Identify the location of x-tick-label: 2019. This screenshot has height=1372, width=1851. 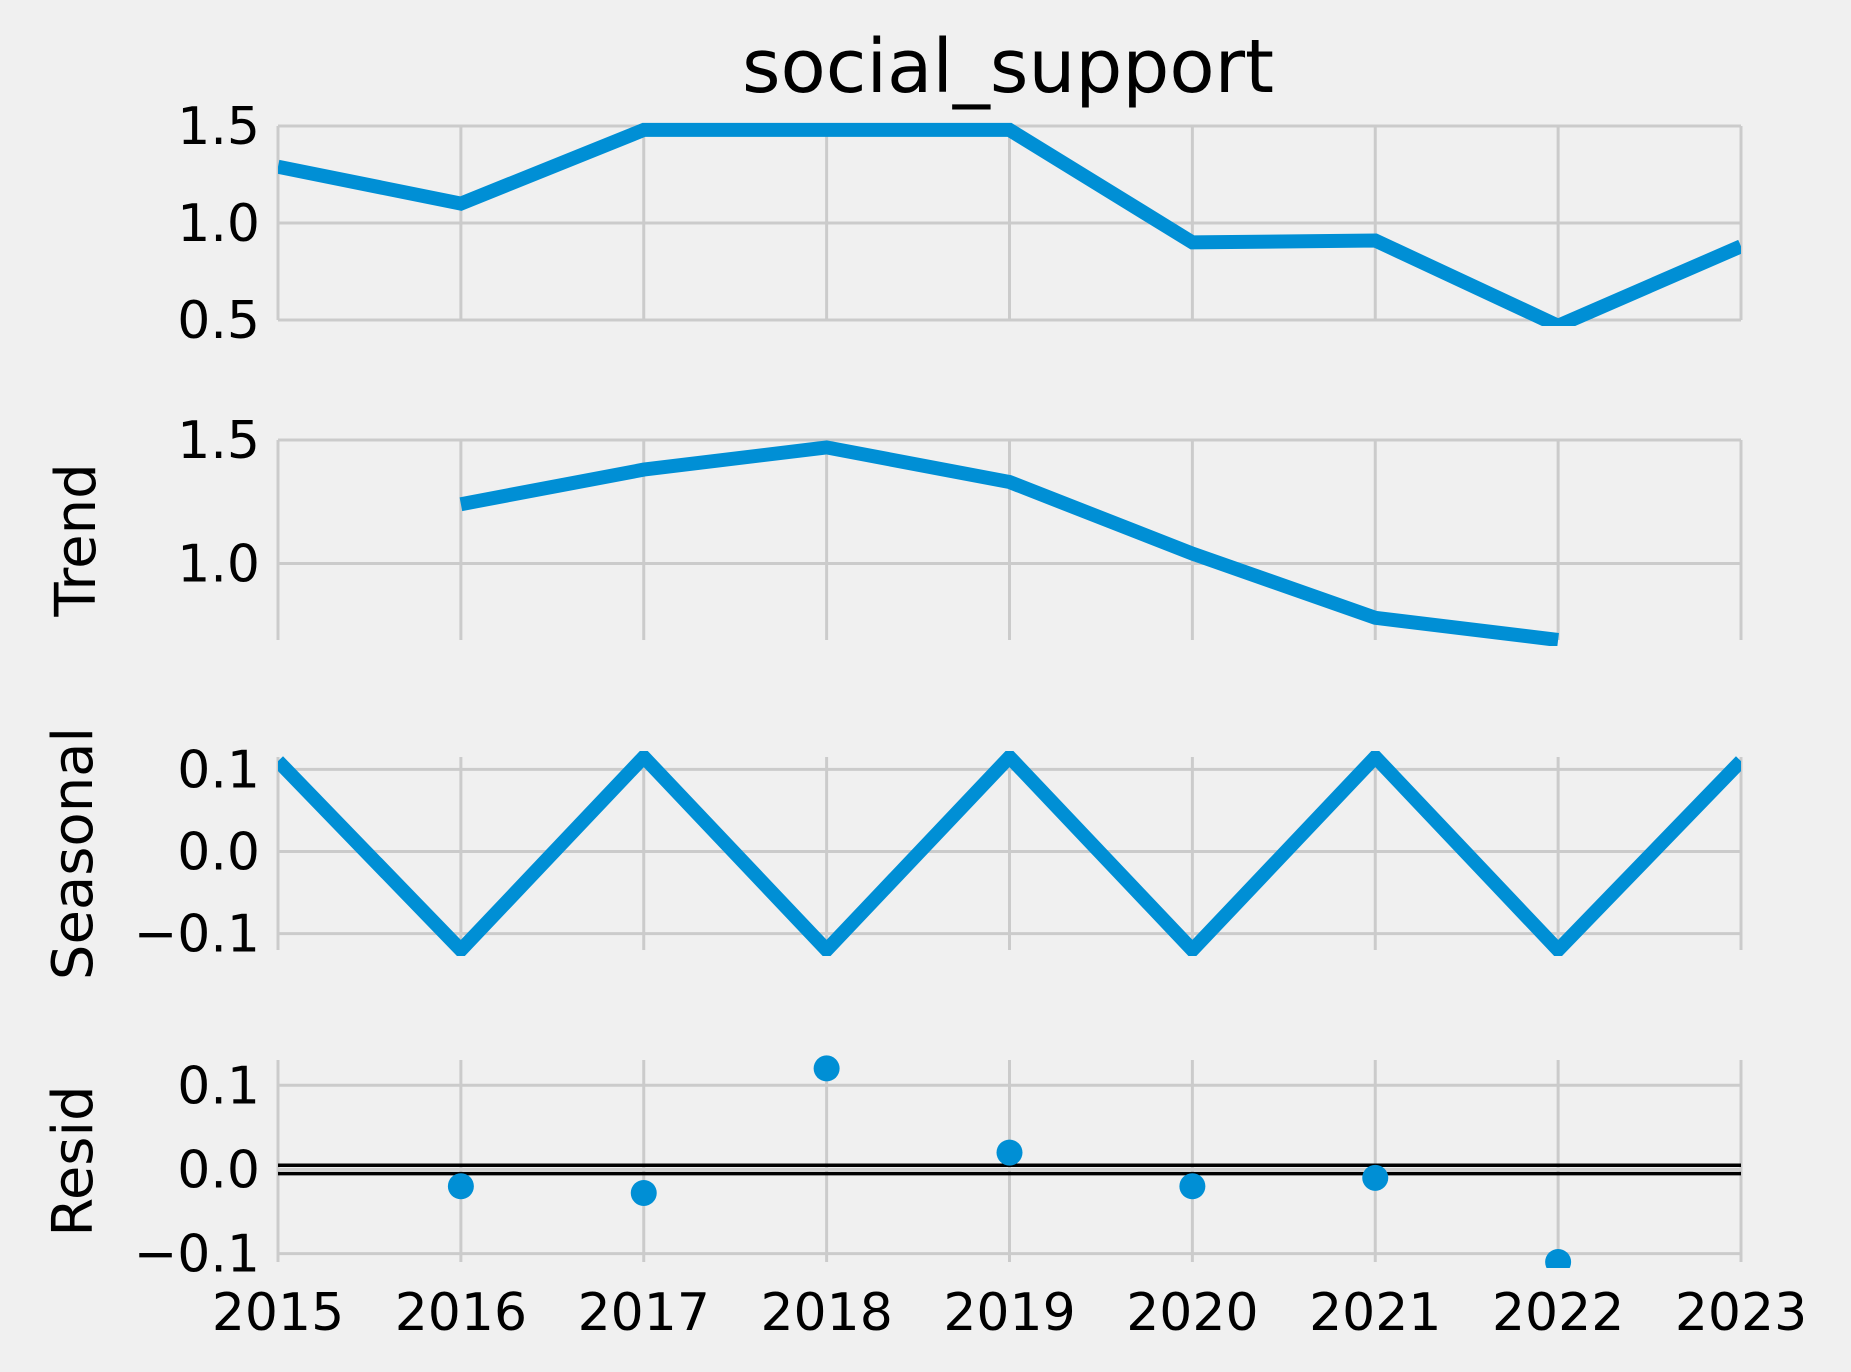
(1009, 1313).